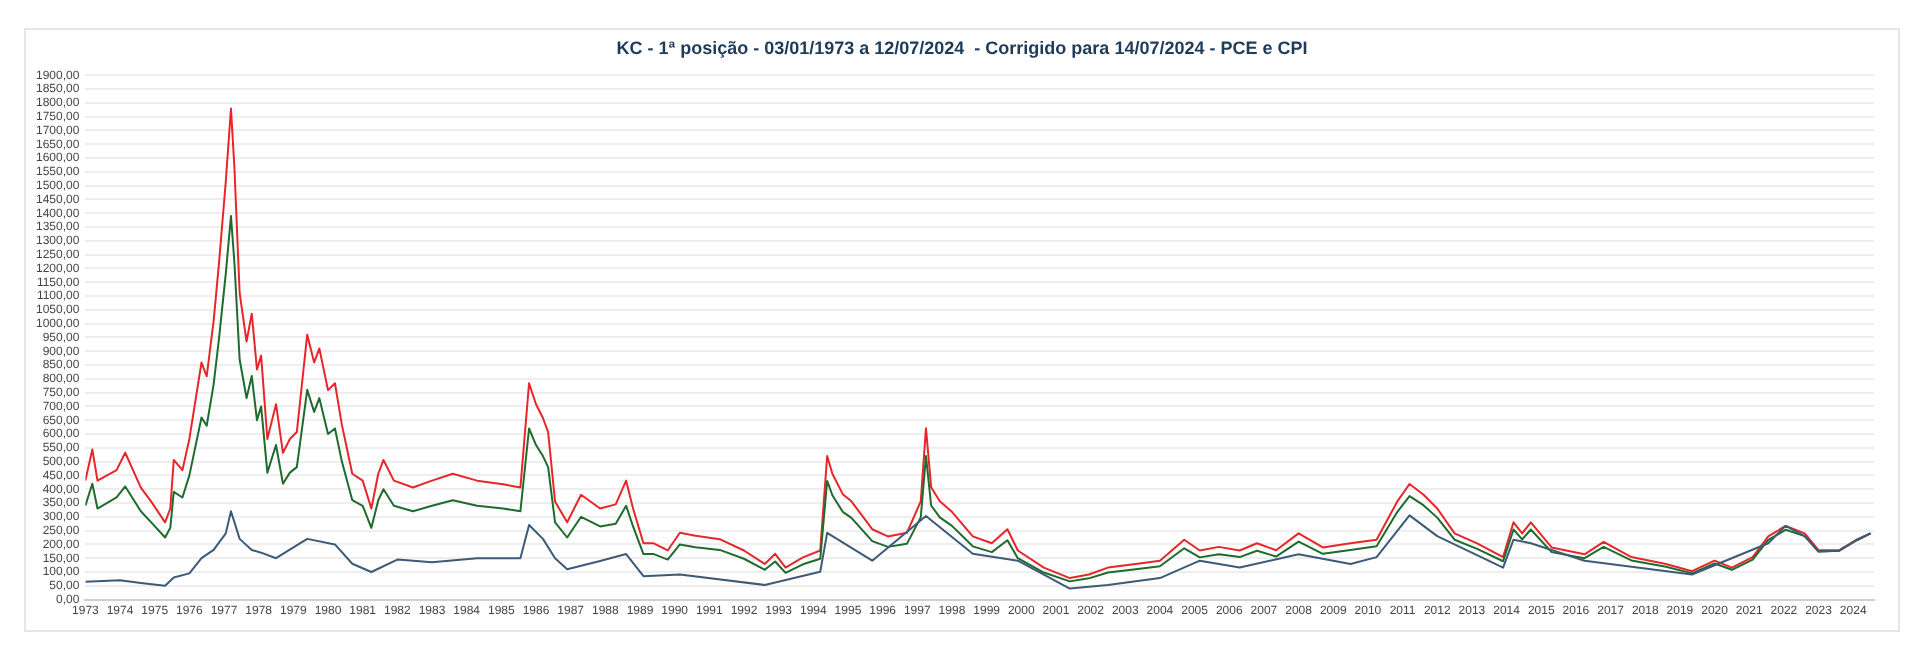 This screenshot has height=654, width=1920. What do you see at coordinates (962, 48) in the screenshot?
I see `chart-title: KC - 1ª posição - 03/01/1973 a 12/07/2024 - Corrigido para 14/07/2024 - PCE e CPI` at bounding box center [962, 48].